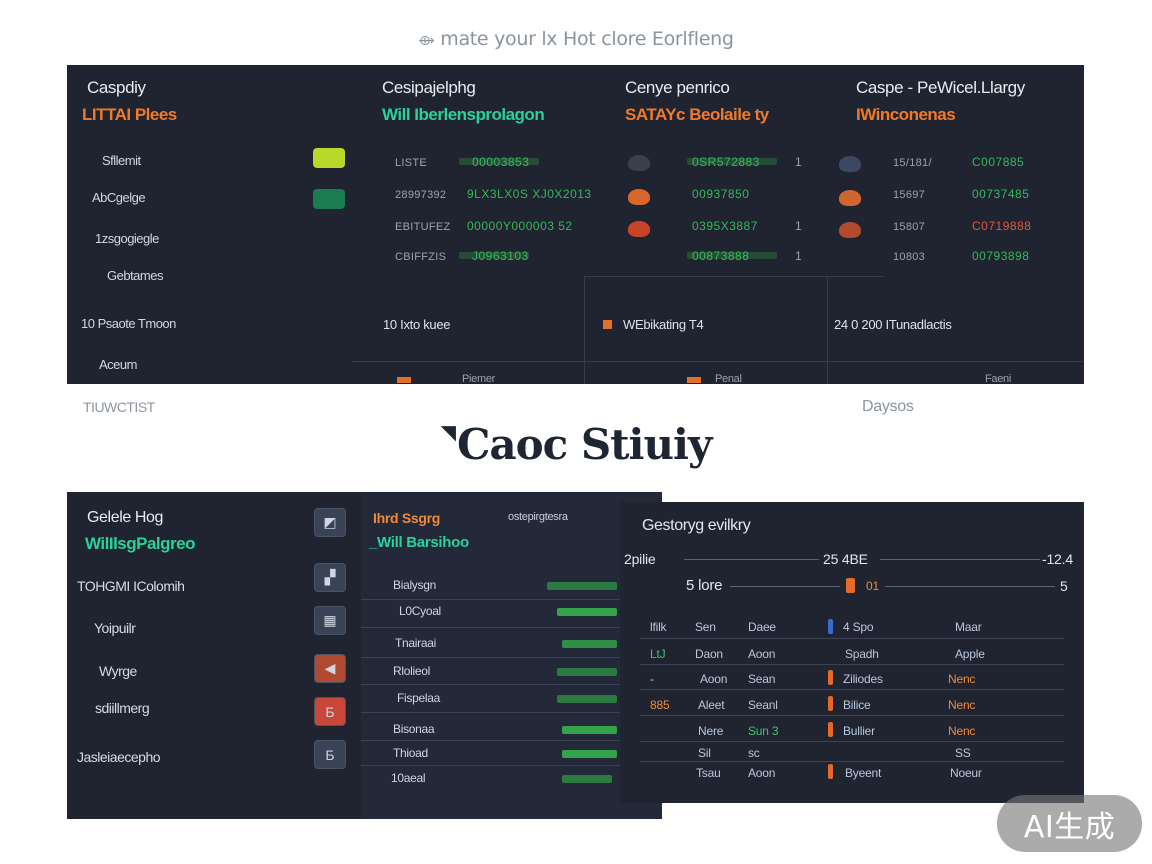  Describe the element at coordinates (538, 517) in the screenshot. I see `list-title-right: ostepirgtesra` at that location.